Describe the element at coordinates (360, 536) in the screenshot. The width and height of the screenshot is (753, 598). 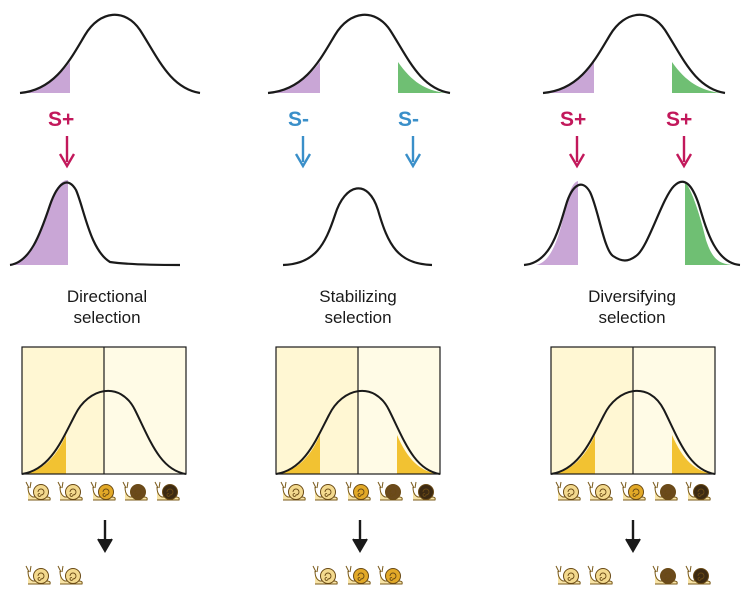
I see `stabilizing-down-arrow` at that location.